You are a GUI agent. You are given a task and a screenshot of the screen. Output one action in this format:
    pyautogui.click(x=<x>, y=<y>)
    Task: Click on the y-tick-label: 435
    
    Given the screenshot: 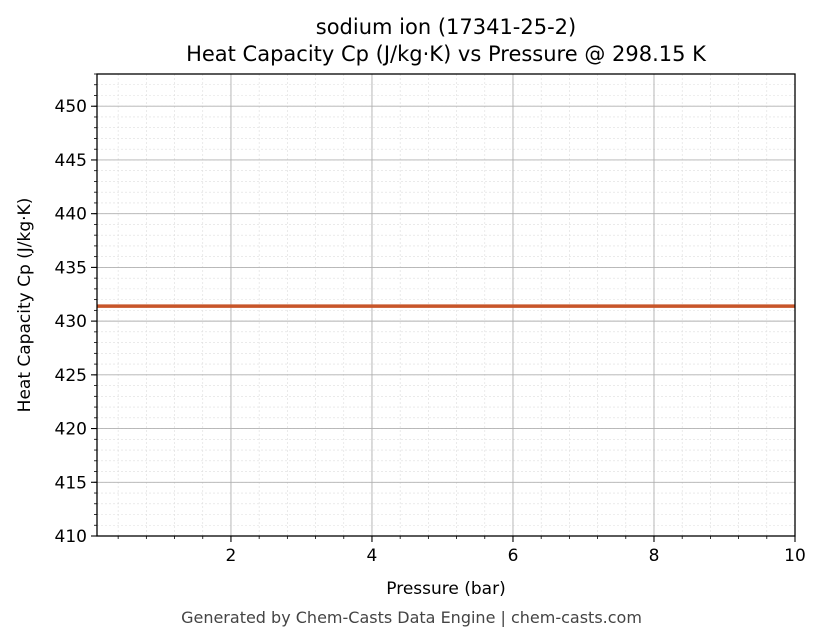 What is the action you would take?
    pyautogui.click(x=71, y=268)
    